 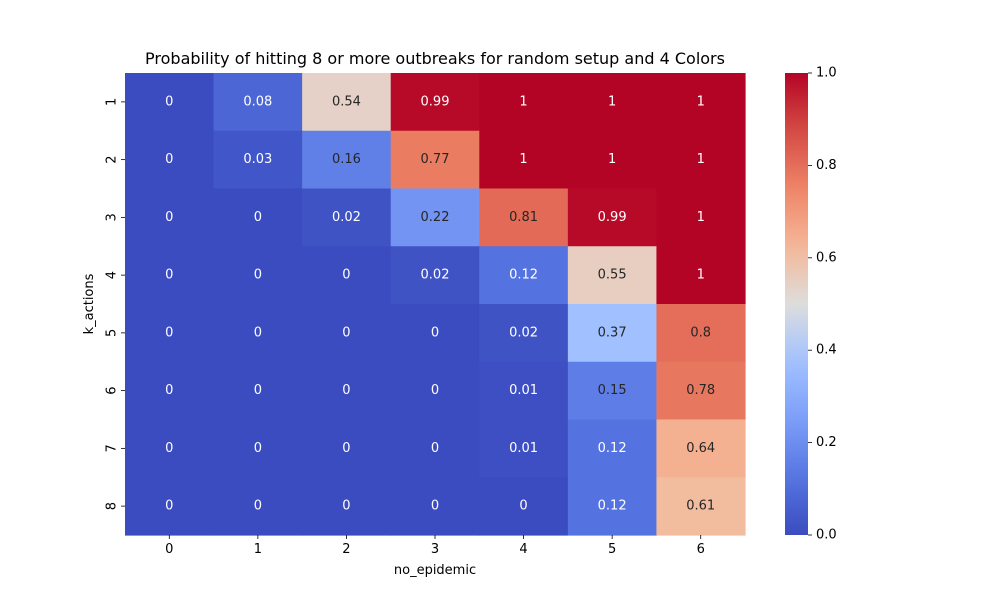 I want to click on y-tick-label: 8, so click(x=112, y=506).